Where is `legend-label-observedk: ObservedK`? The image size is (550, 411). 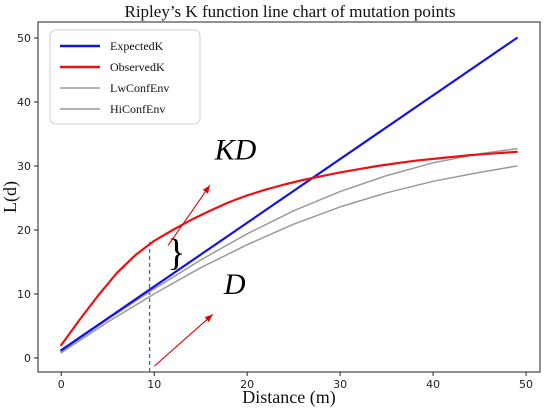
legend-label-observedk: ObservedK is located at coordinates (137, 67).